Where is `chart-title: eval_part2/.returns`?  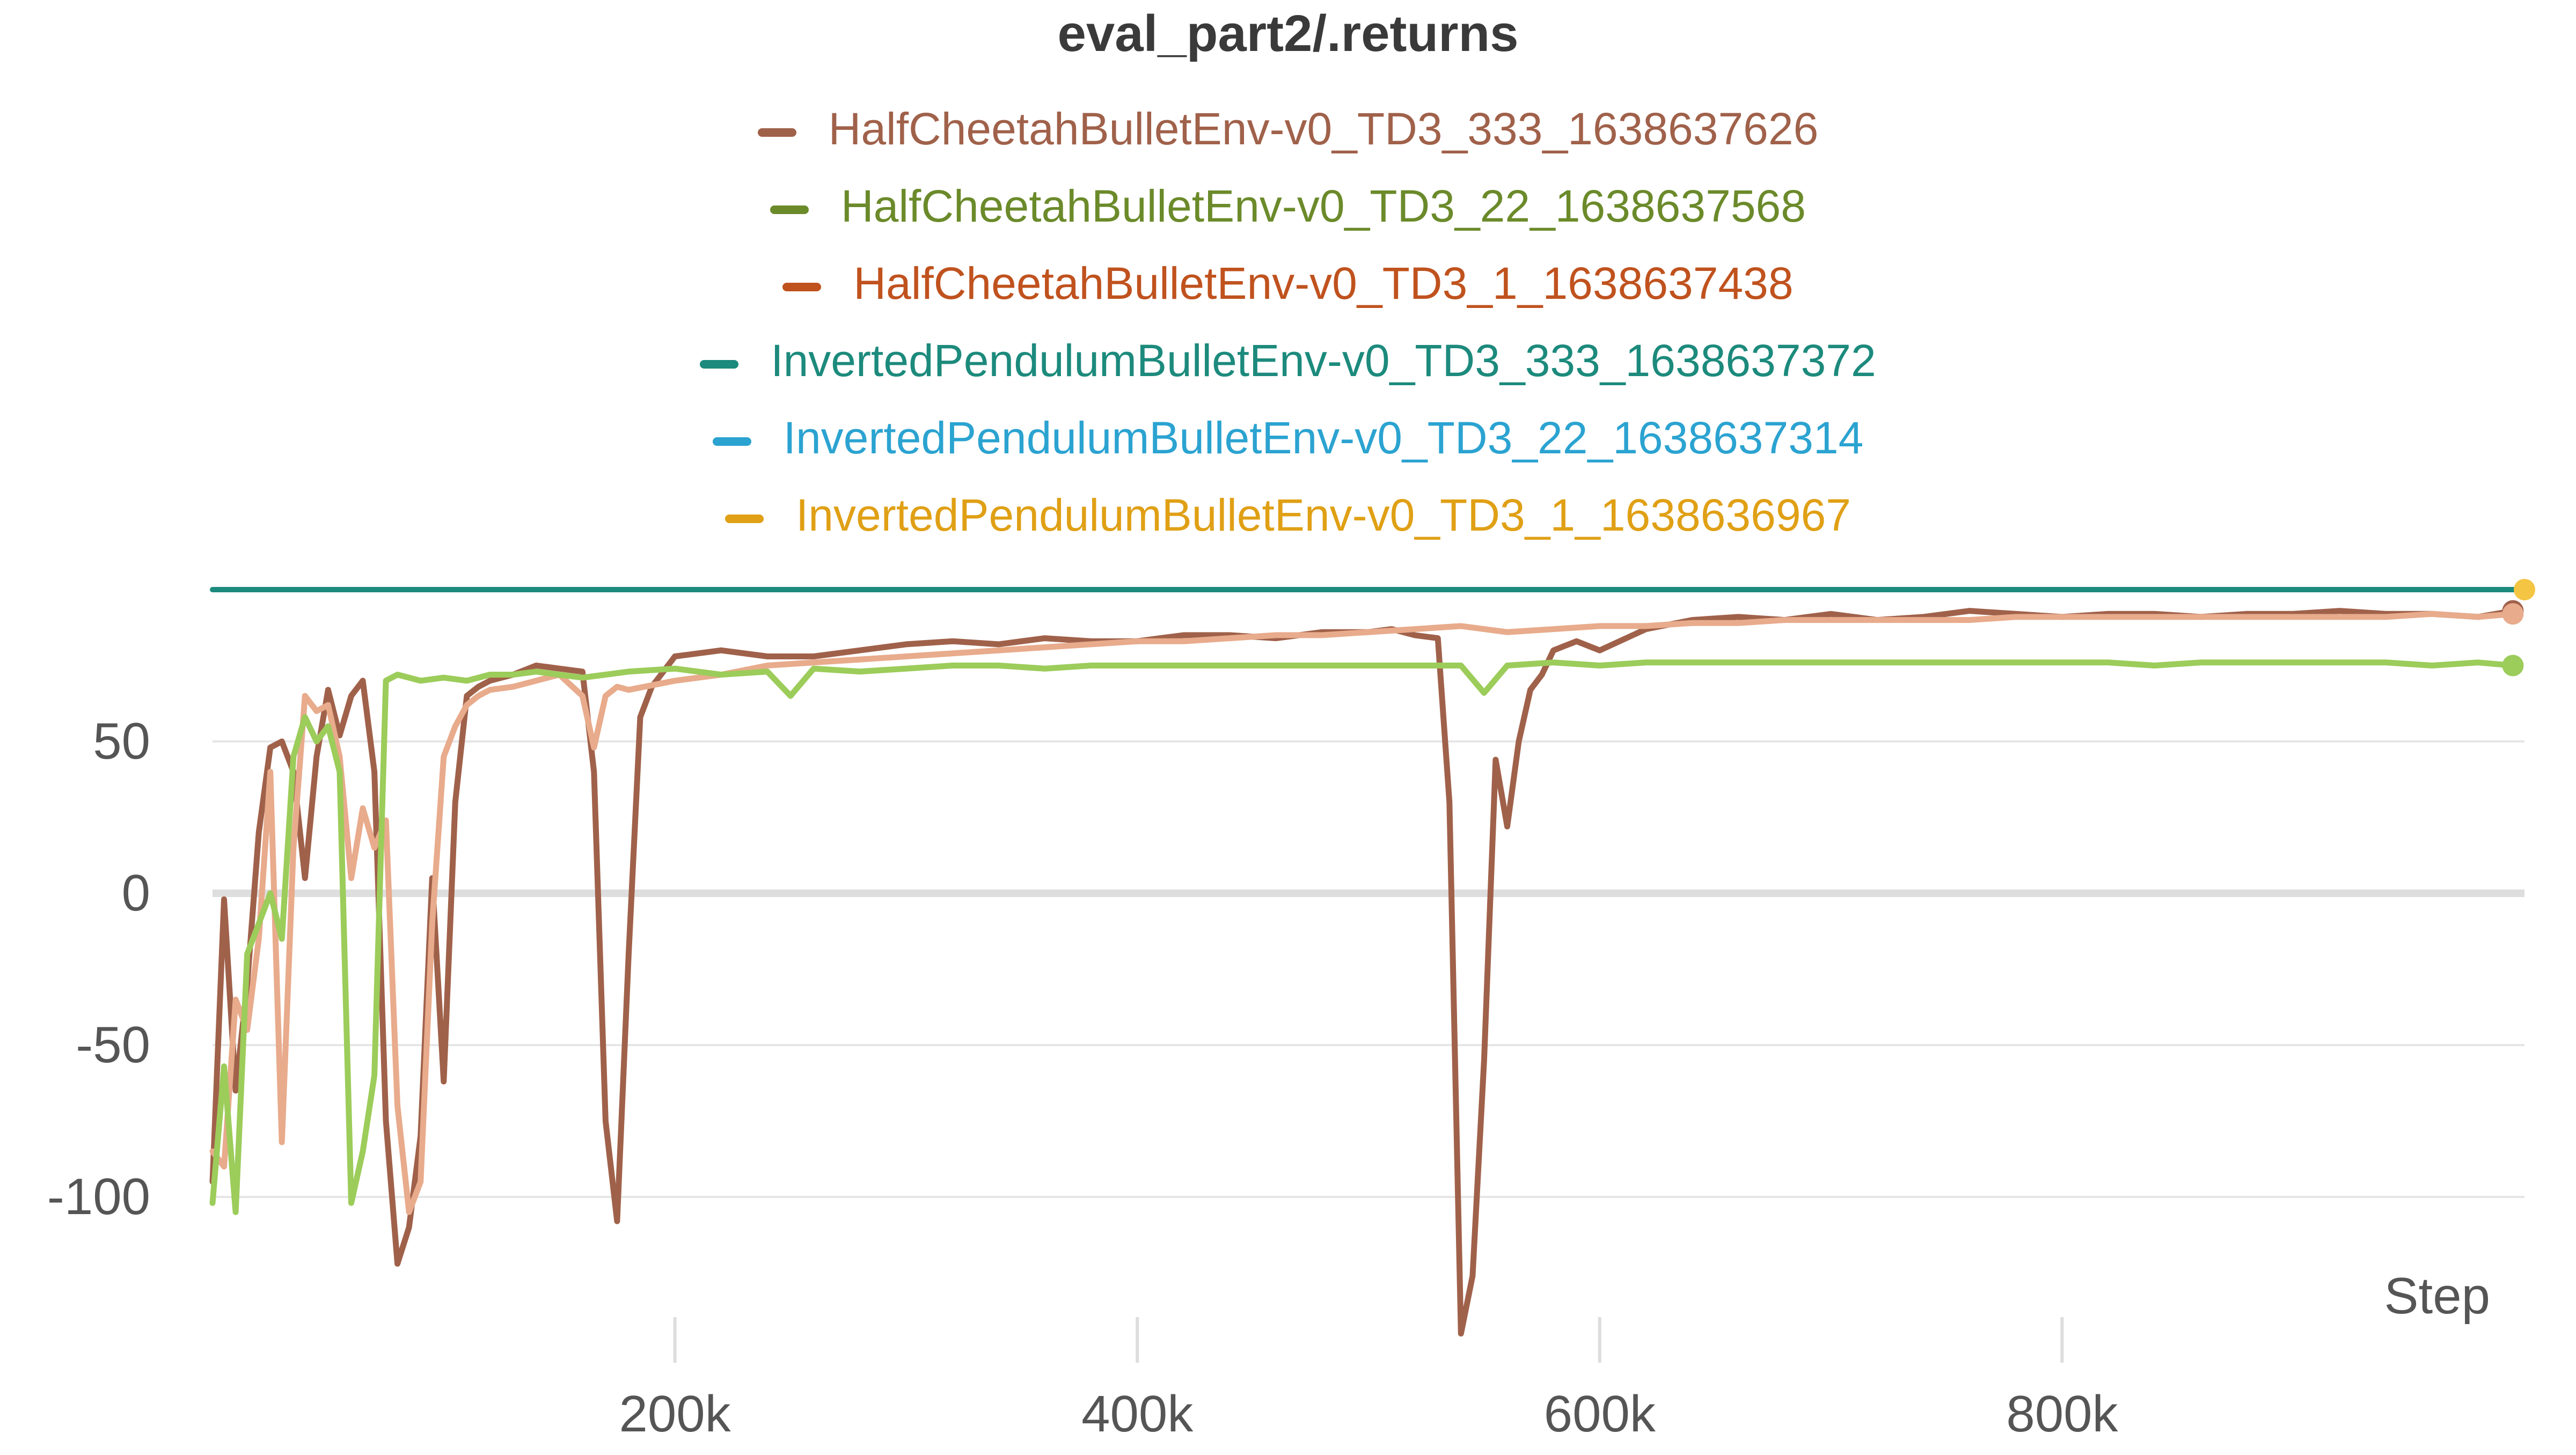 chart-title: eval_part2/.returns is located at coordinates (1288, 33).